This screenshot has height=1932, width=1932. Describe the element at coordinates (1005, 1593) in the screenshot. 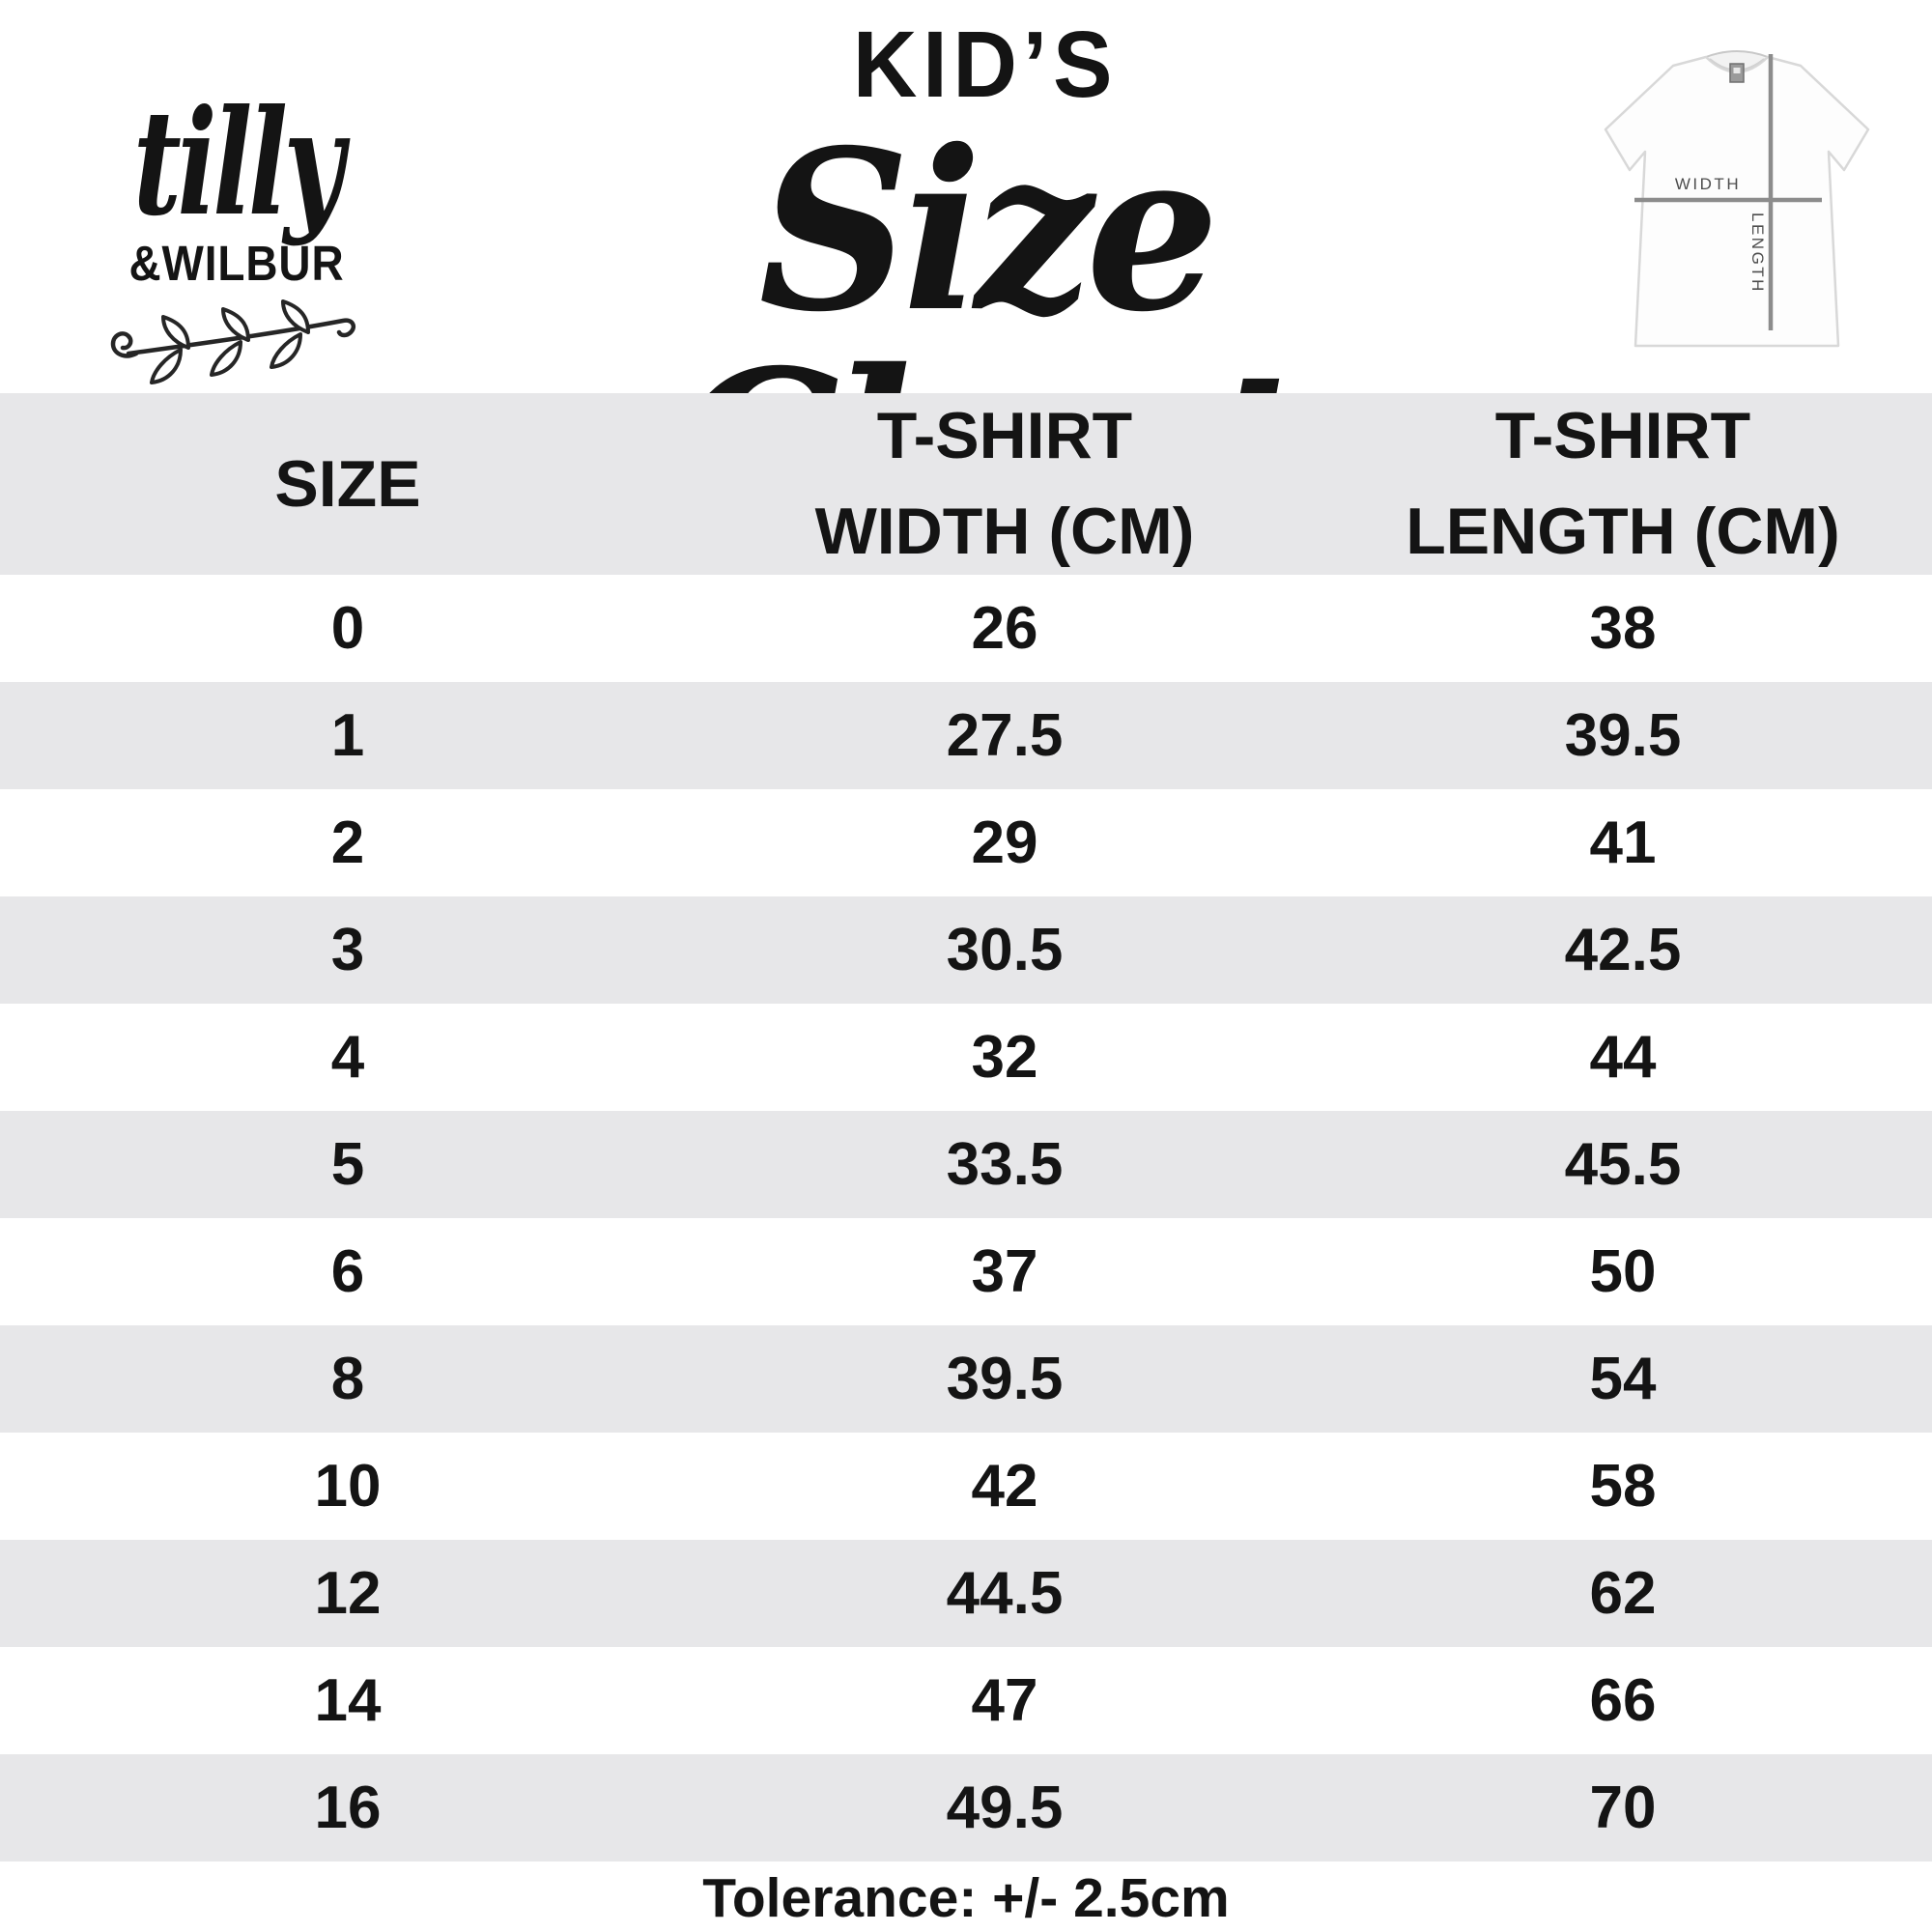

I see `width-cell: 44.5` at that location.